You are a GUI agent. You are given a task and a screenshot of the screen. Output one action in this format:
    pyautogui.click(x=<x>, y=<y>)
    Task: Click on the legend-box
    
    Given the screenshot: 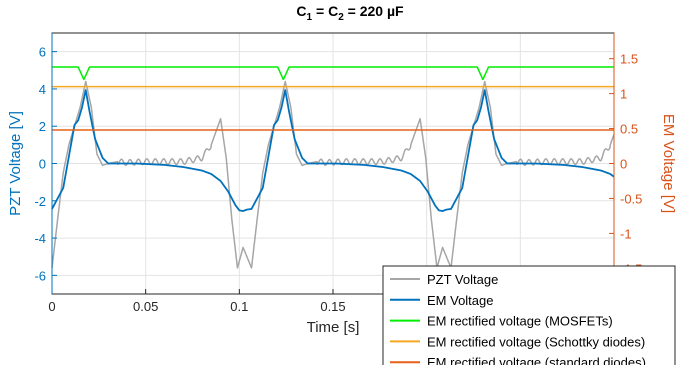 What is the action you would take?
    pyautogui.click(x=529, y=315)
    